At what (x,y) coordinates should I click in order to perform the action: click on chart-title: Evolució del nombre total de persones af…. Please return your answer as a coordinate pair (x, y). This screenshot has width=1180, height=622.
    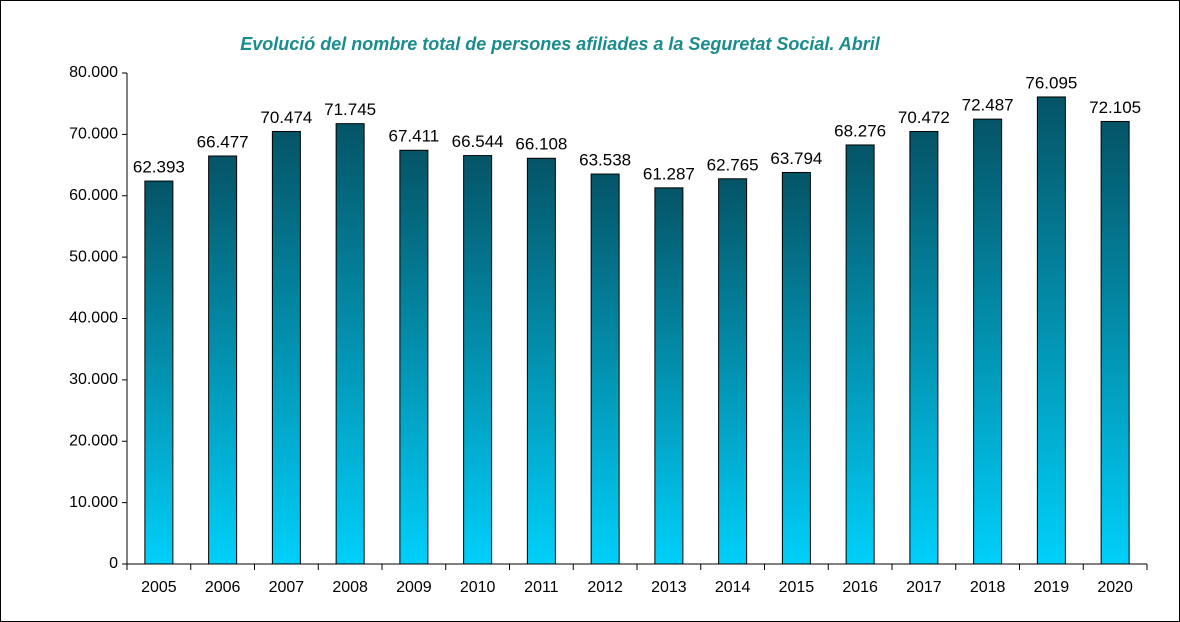
    Looking at the image, I should click on (560, 44).